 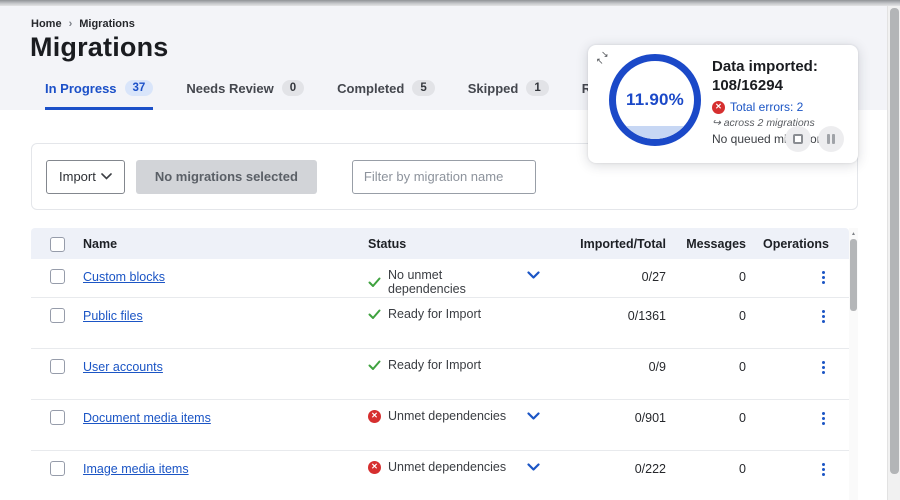 I want to click on imported-total-value: 0/9, so click(x=657, y=367).